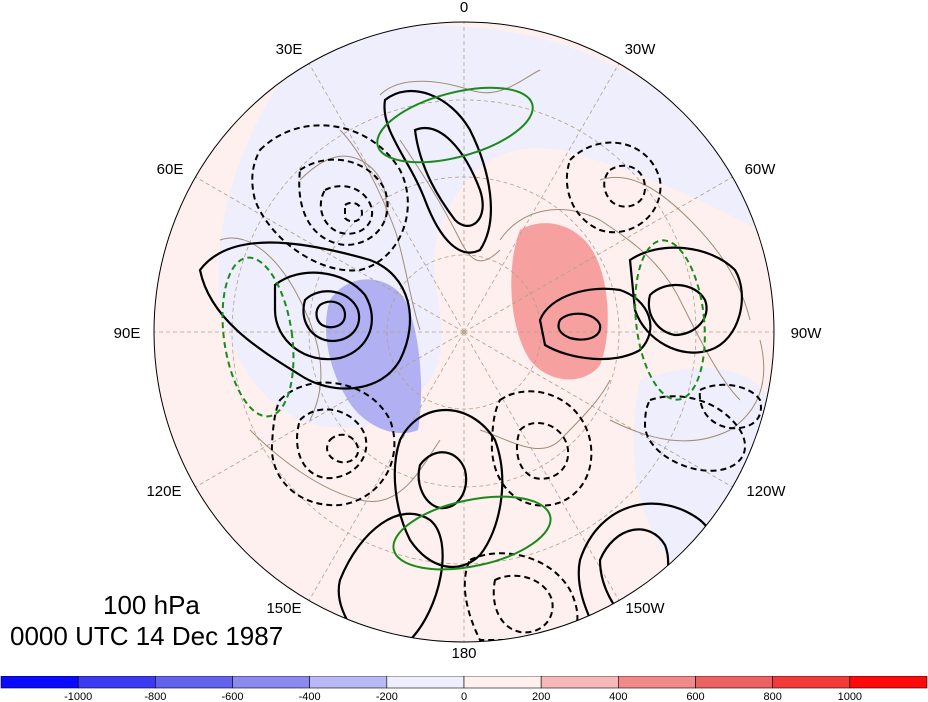  I want to click on colorbar-tick-label: 1000, so click(850, 696).